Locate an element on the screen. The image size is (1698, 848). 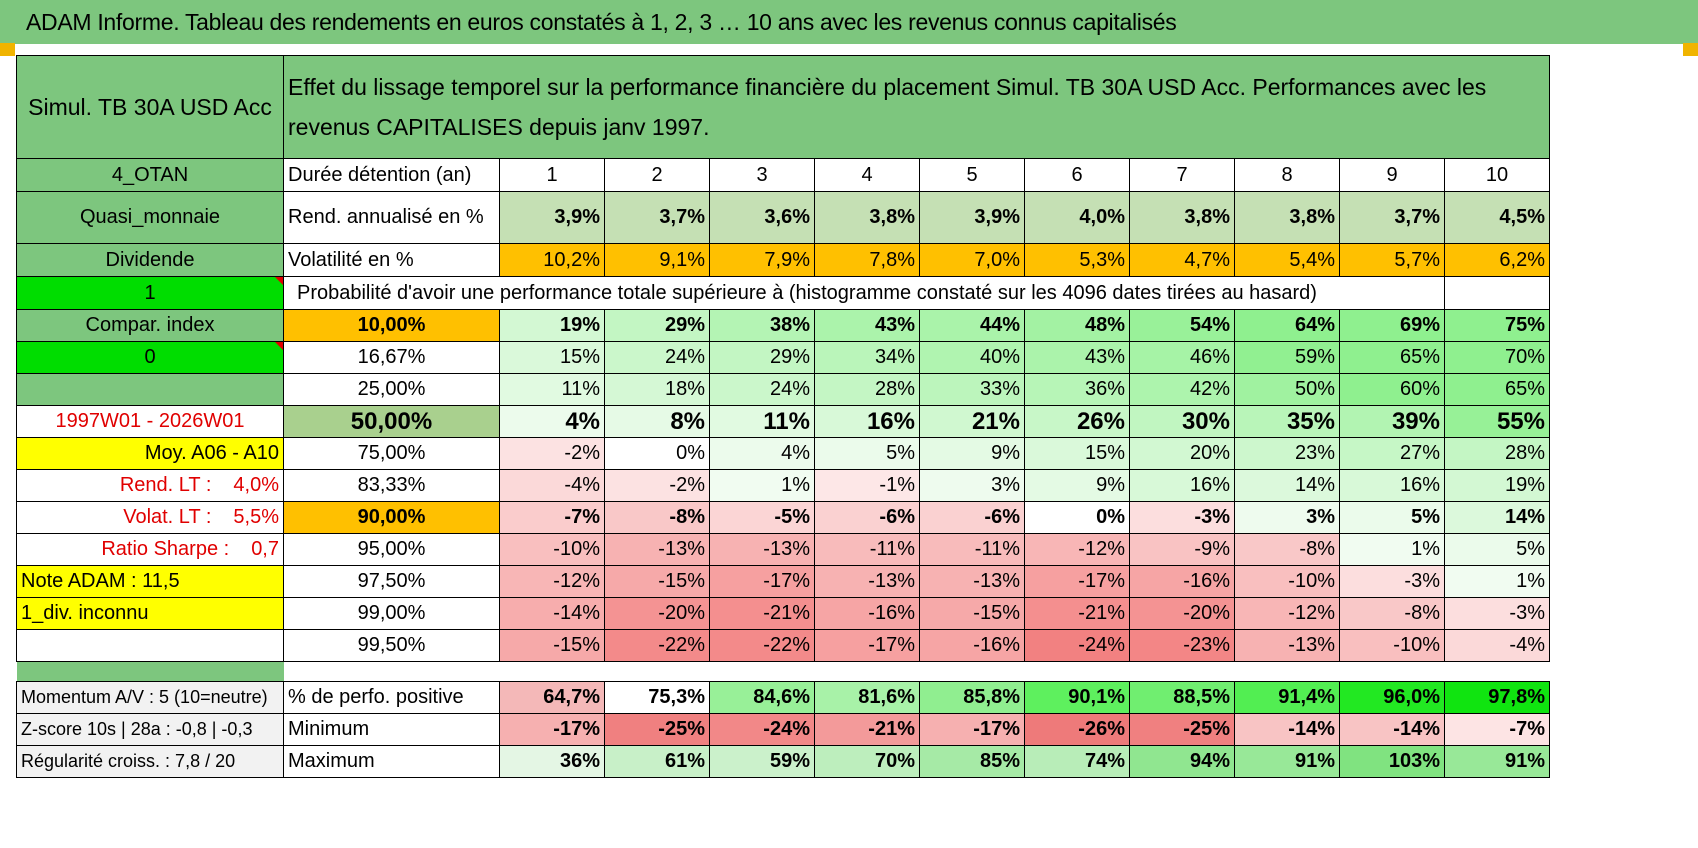
percentile-value: 75% is located at coordinates (1497, 325).